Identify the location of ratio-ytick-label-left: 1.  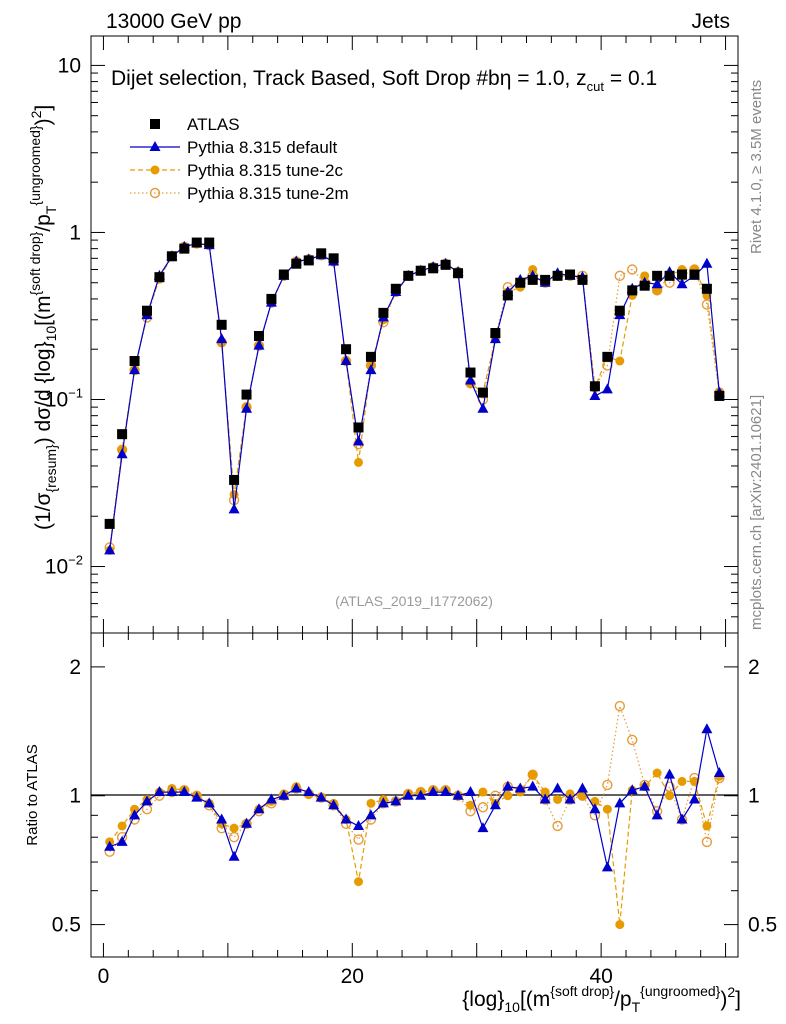
(75, 796).